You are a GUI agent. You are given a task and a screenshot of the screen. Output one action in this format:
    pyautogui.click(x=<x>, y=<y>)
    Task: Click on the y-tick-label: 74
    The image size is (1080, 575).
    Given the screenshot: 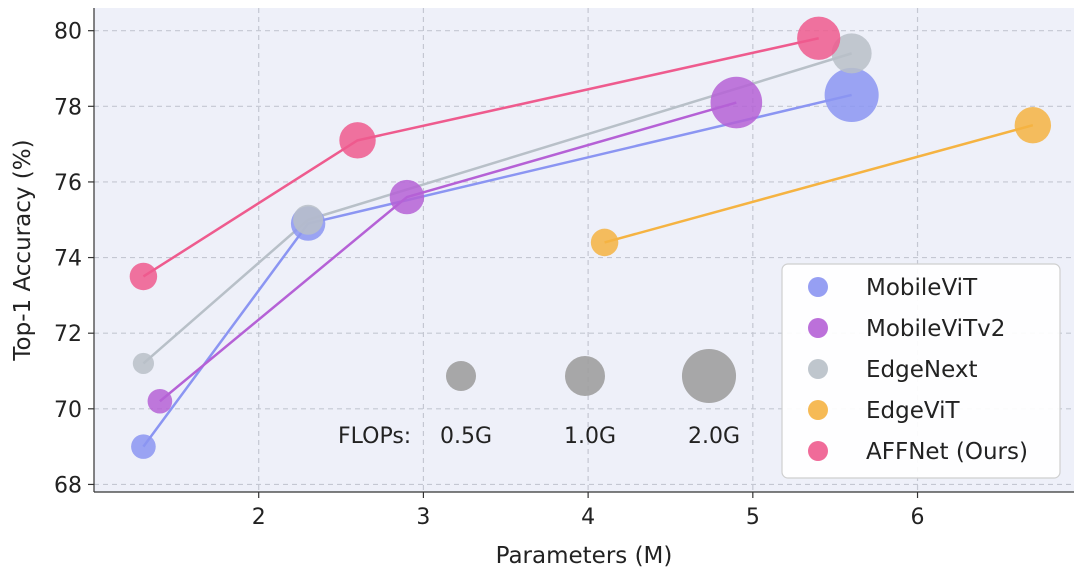 What is the action you would take?
    pyautogui.click(x=68, y=259)
    